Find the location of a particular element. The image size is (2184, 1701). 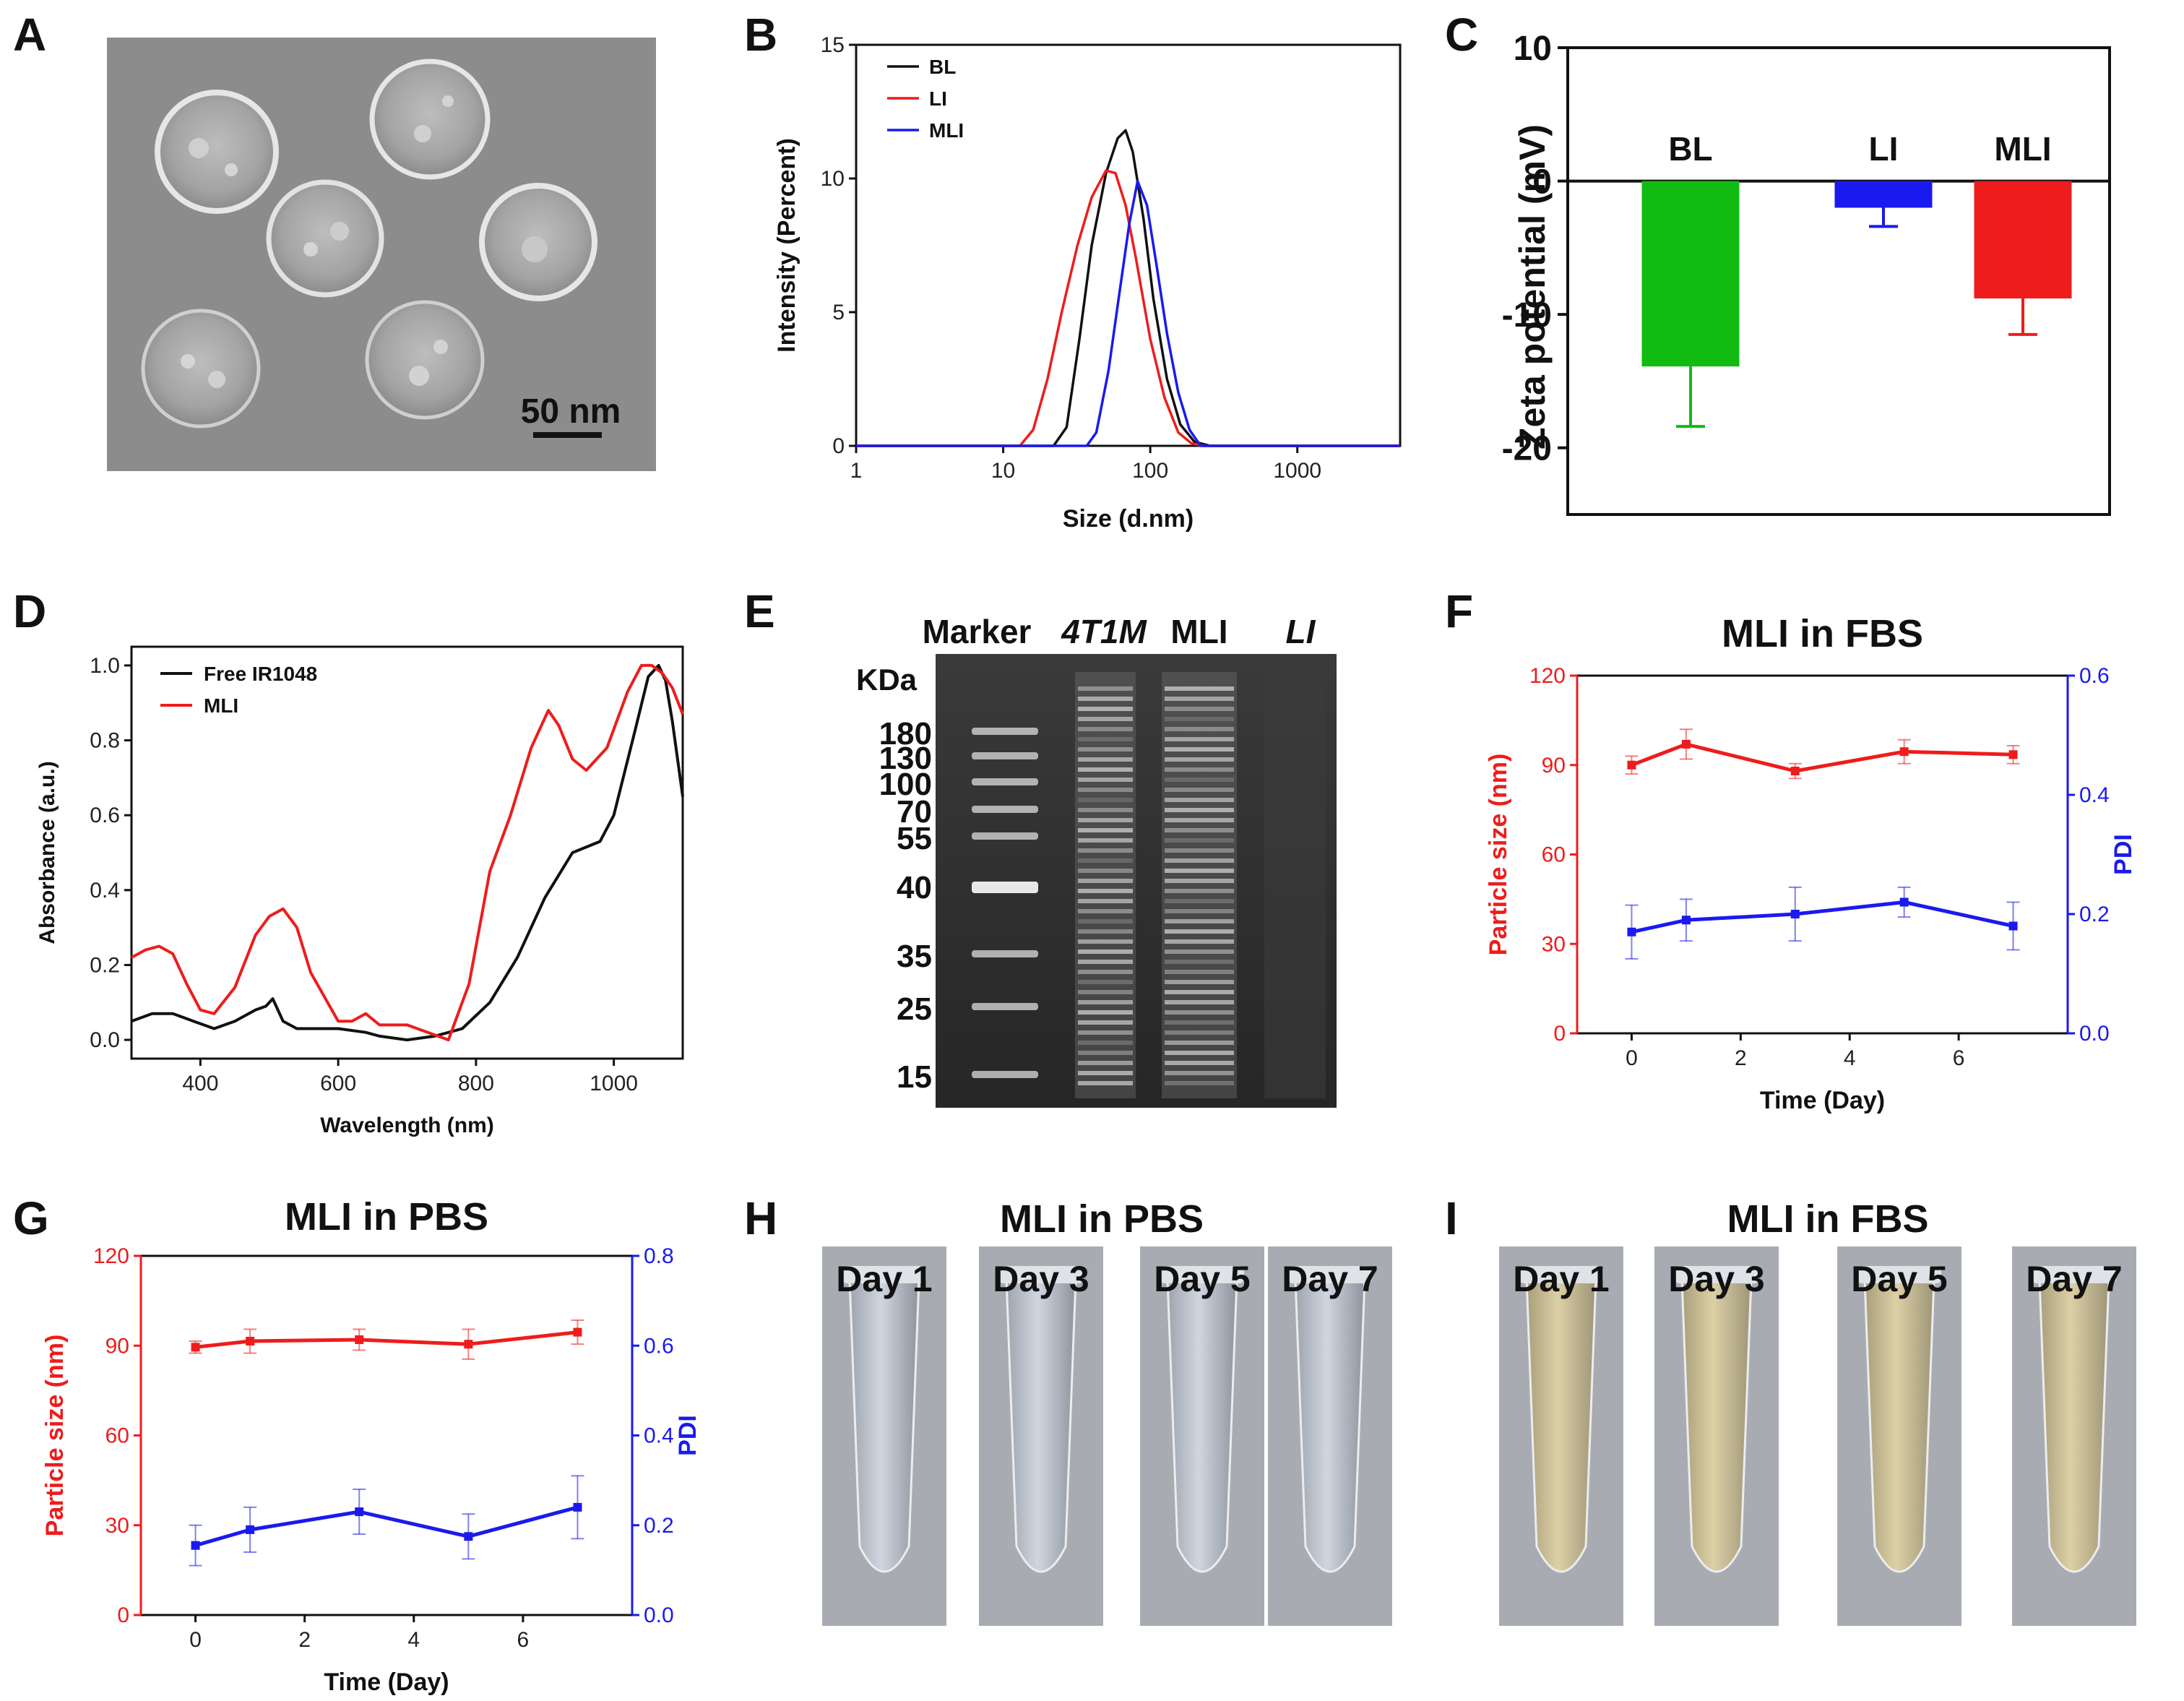

legend-label-1: MLI is located at coordinates (221, 705).